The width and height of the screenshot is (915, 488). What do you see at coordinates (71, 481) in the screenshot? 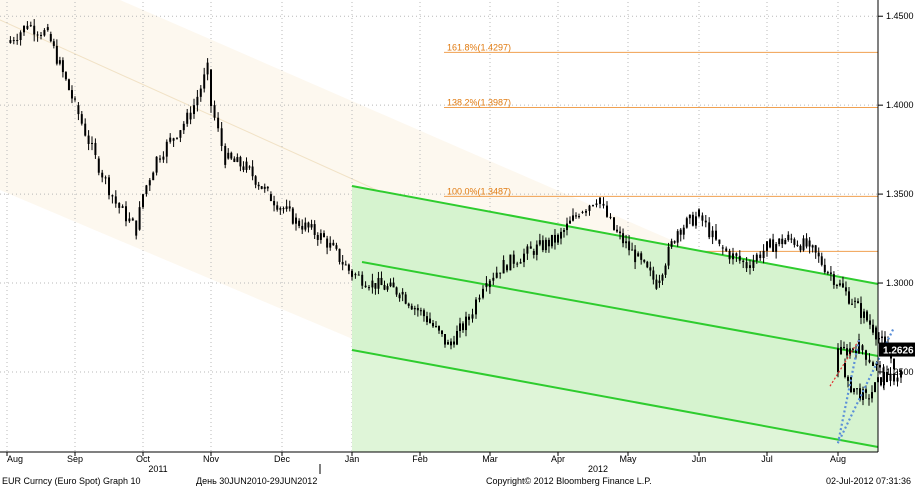
I see `footer-title: EUR Curncy (Euro Spot) Graph 10` at bounding box center [71, 481].